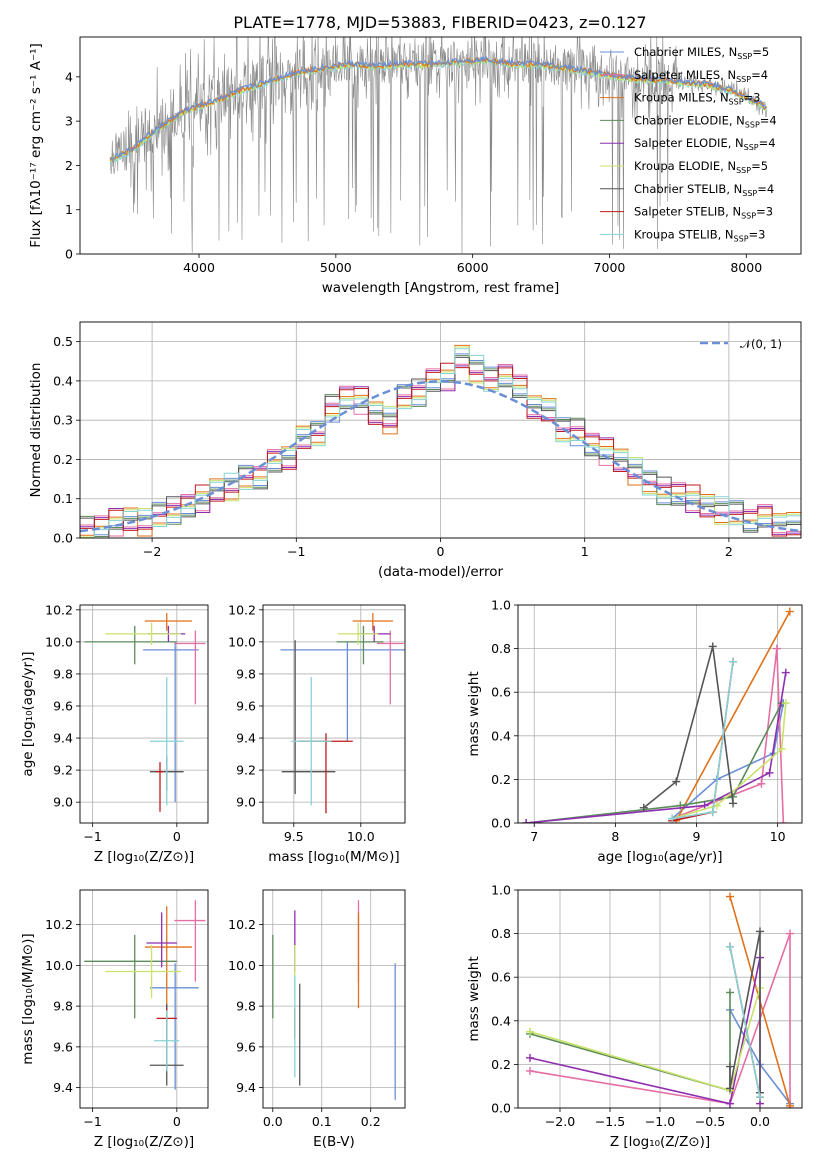  I want to click on y-tick-label: 0.4, so click(63, 380).